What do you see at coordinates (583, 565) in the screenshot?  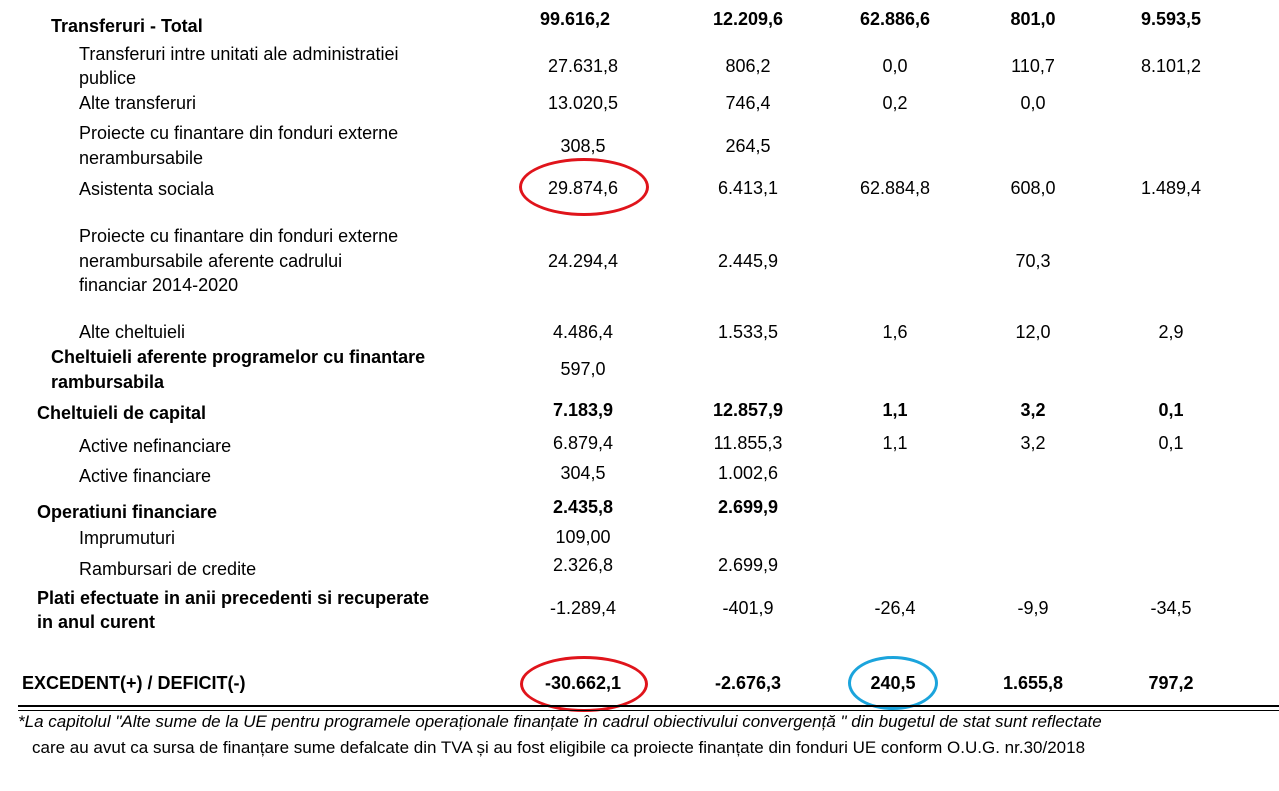 I see `cell-value: 2.326,8` at bounding box center [583, 565].